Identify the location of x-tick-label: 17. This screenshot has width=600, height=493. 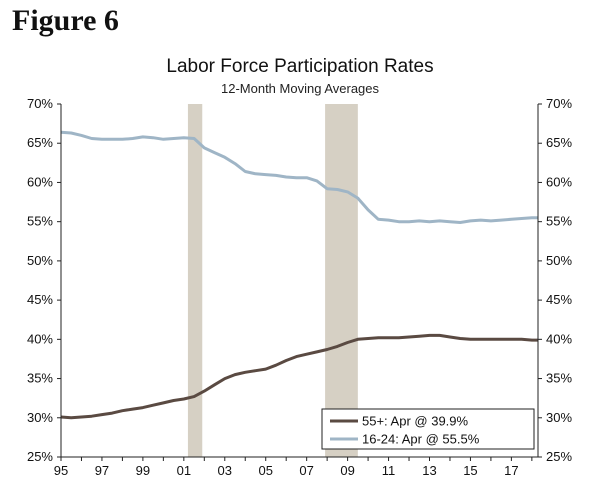
(511, 470).